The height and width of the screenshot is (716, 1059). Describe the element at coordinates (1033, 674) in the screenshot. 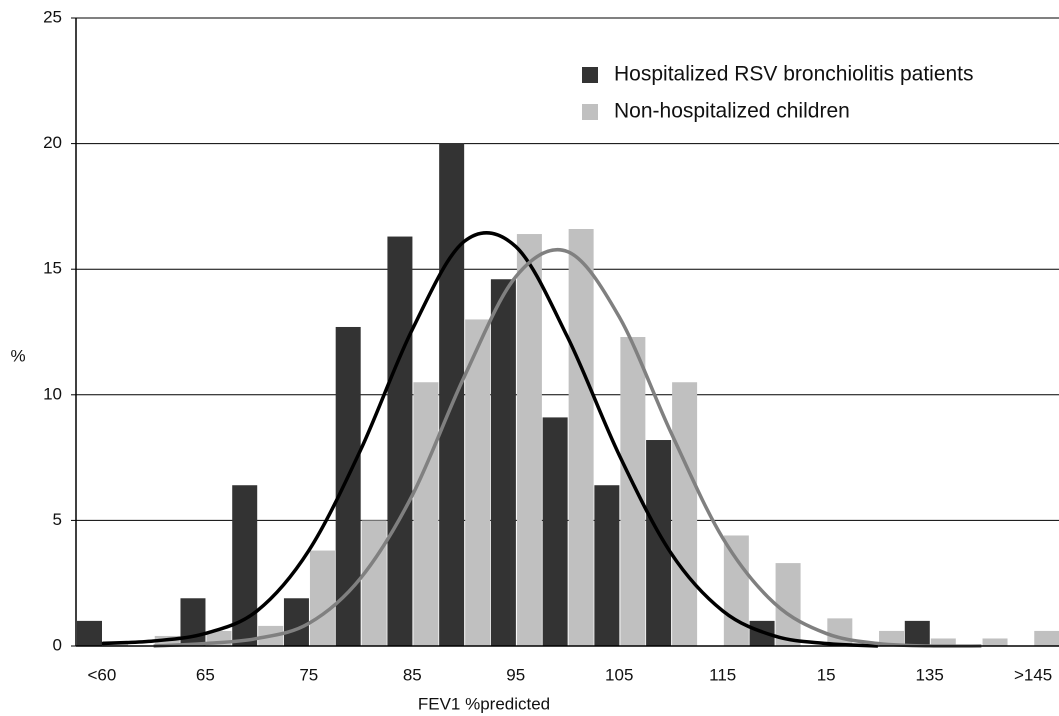

I see `x-tick-label: >145` at that location.